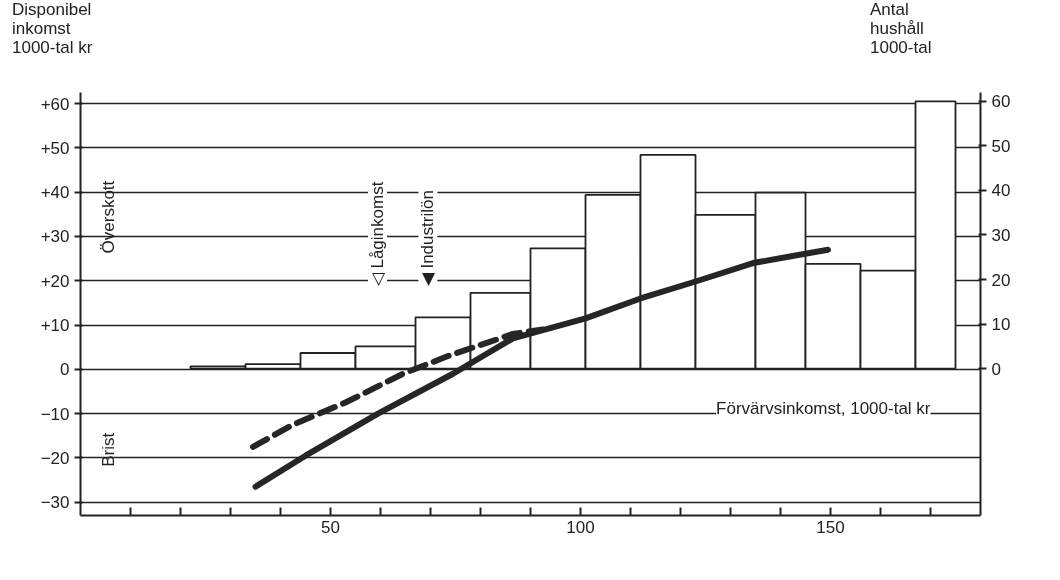 This screenshot has height=580, width=1060. What do you see at coordinates (823, 409) in the screenshot?
I see `x-axis-title: Förvärvsinkomst, 1000-tal kr` at bounding box center [823, 409].